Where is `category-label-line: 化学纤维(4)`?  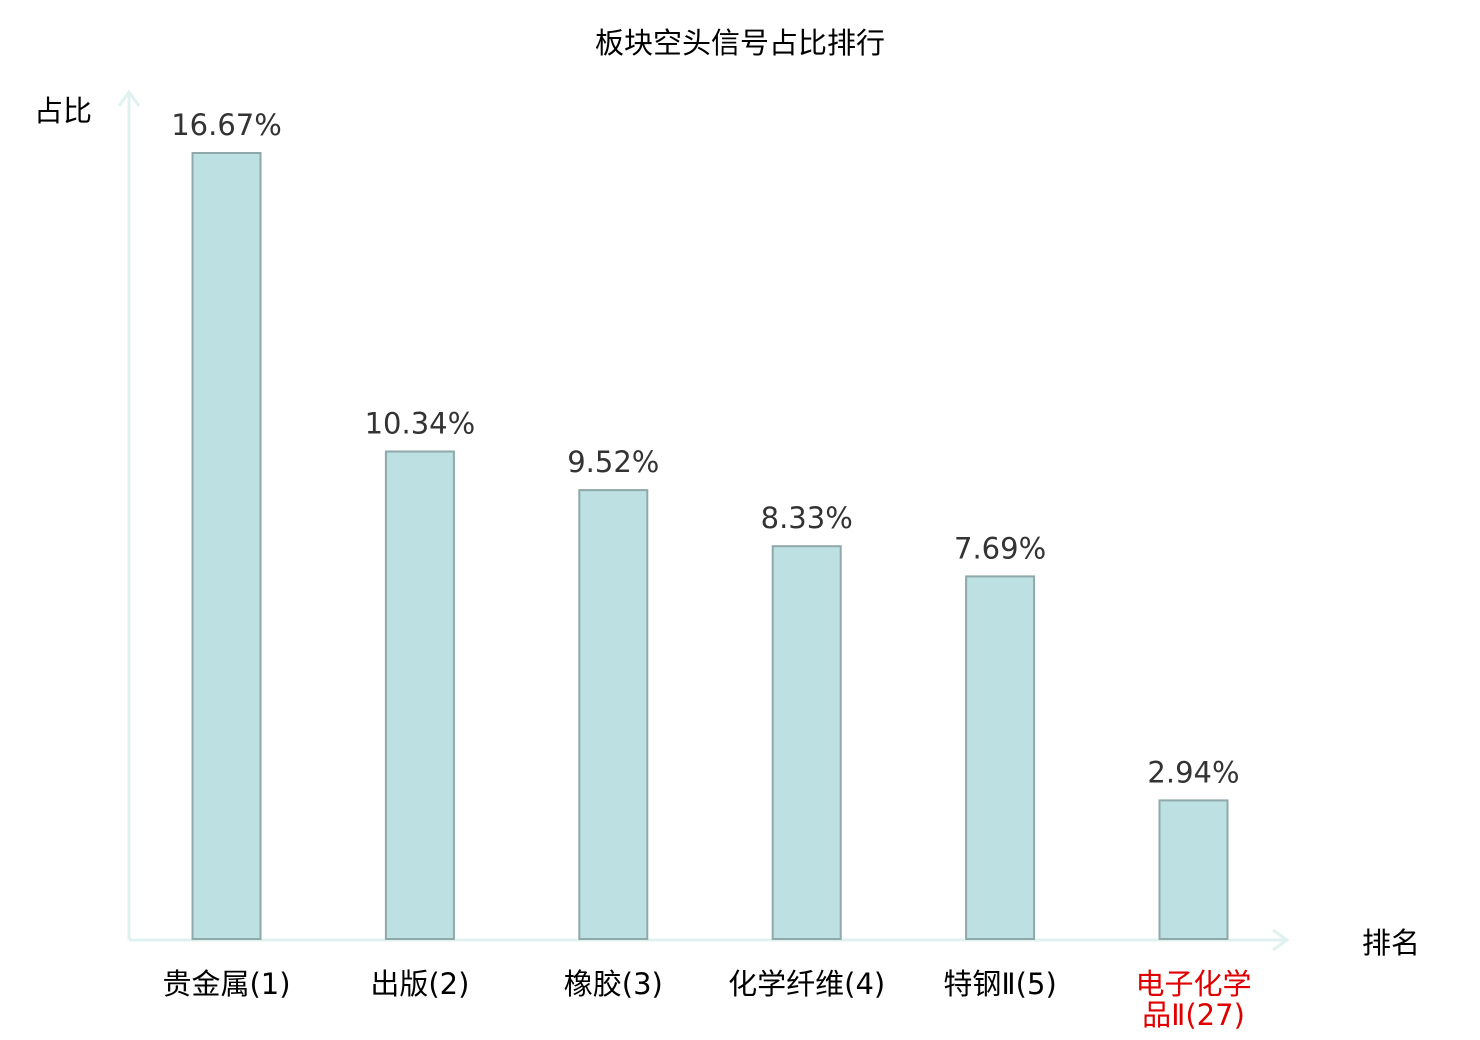
category-label-line: 化学纤维(4) is located at coordinates (806, 984).